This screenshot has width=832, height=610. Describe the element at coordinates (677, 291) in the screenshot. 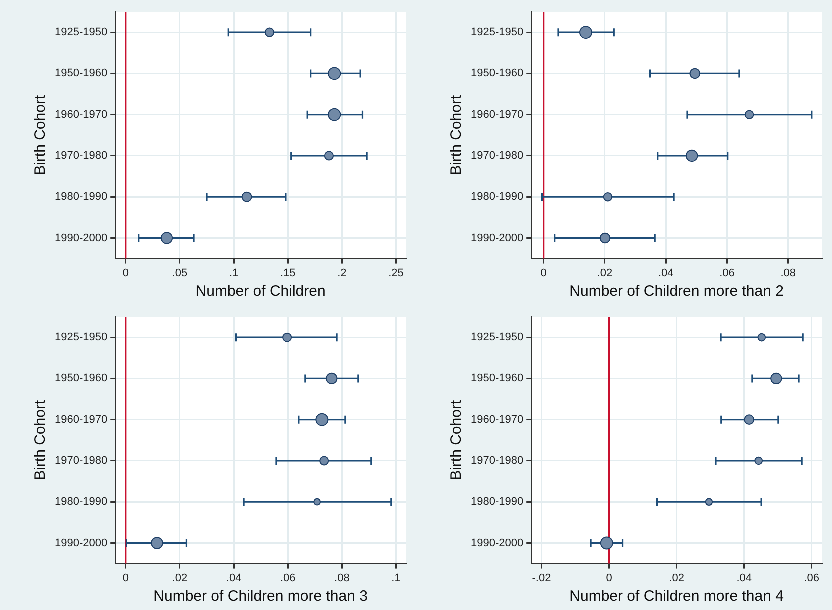

I see `x-axis-title: Number of Children more than 2` at that location.